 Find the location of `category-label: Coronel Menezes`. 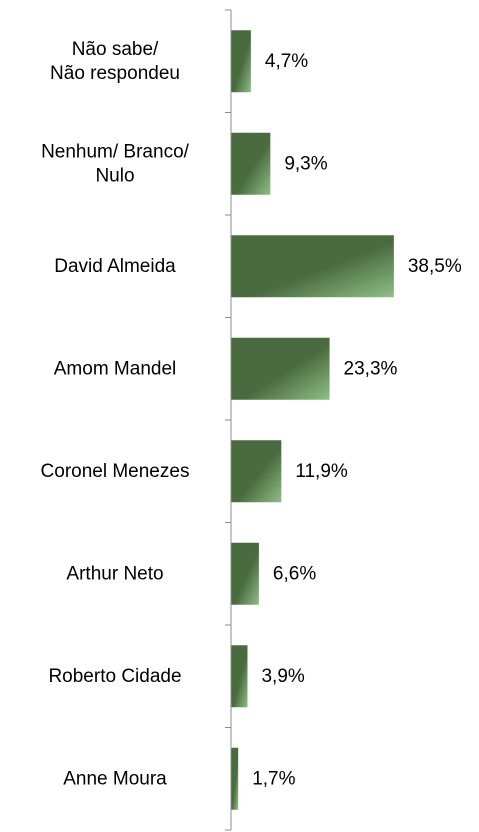

category-label: Coronel Menezes is located at coordinates (115, 471).